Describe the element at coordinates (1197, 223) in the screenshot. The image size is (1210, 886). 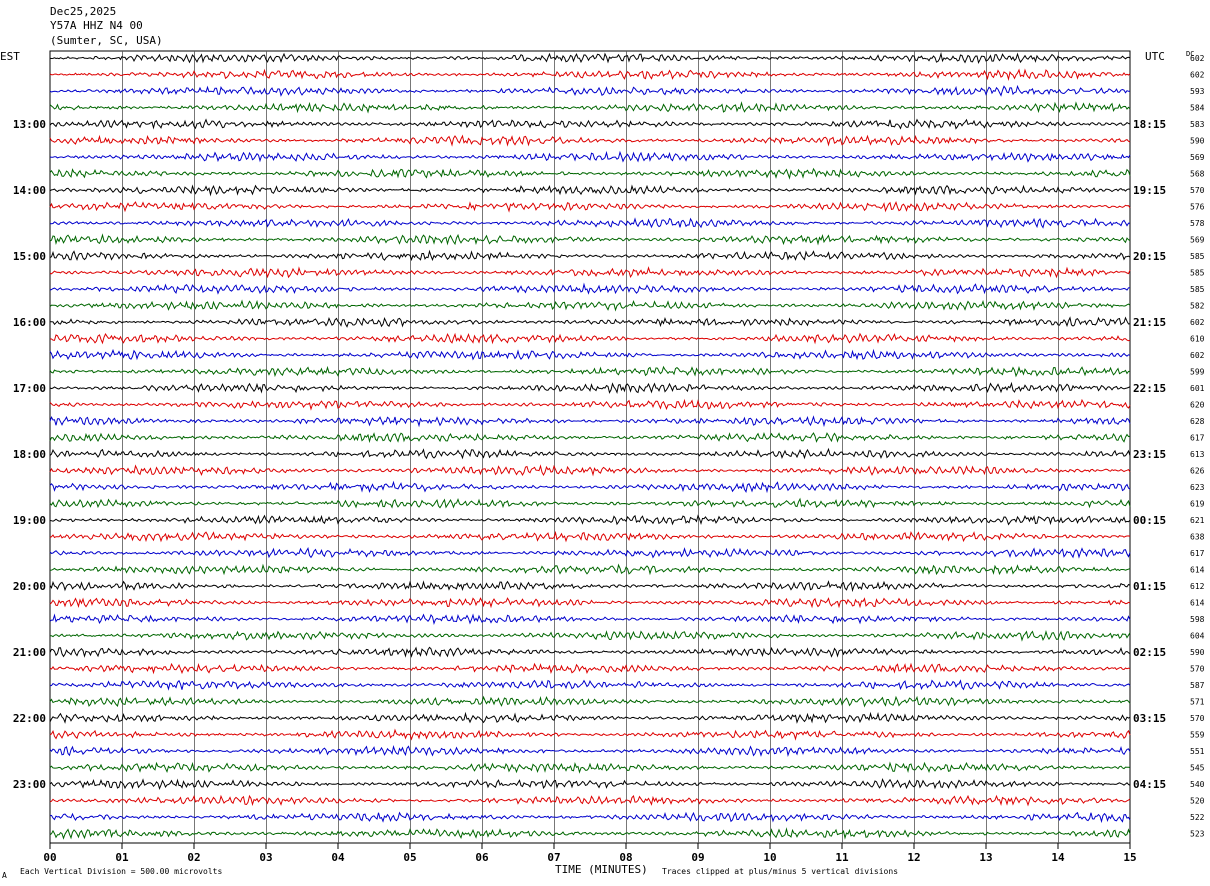
I see `dc-offset-value: 578` at that location.